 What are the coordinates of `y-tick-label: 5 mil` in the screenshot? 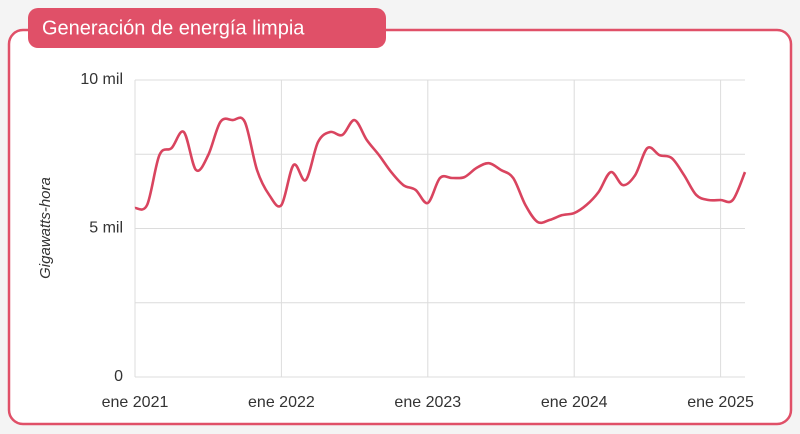 It's located at (106, 228).